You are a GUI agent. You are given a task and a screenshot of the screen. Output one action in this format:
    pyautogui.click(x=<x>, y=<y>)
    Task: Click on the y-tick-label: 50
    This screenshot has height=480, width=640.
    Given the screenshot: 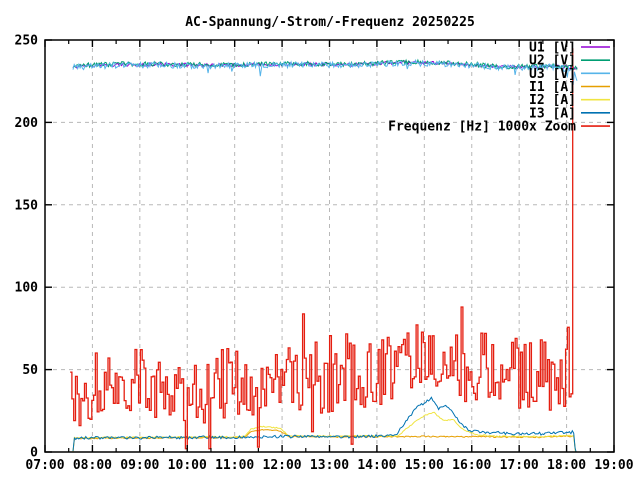 What is the action you would take?
    pyautogui.click(x=30, y=370)
    